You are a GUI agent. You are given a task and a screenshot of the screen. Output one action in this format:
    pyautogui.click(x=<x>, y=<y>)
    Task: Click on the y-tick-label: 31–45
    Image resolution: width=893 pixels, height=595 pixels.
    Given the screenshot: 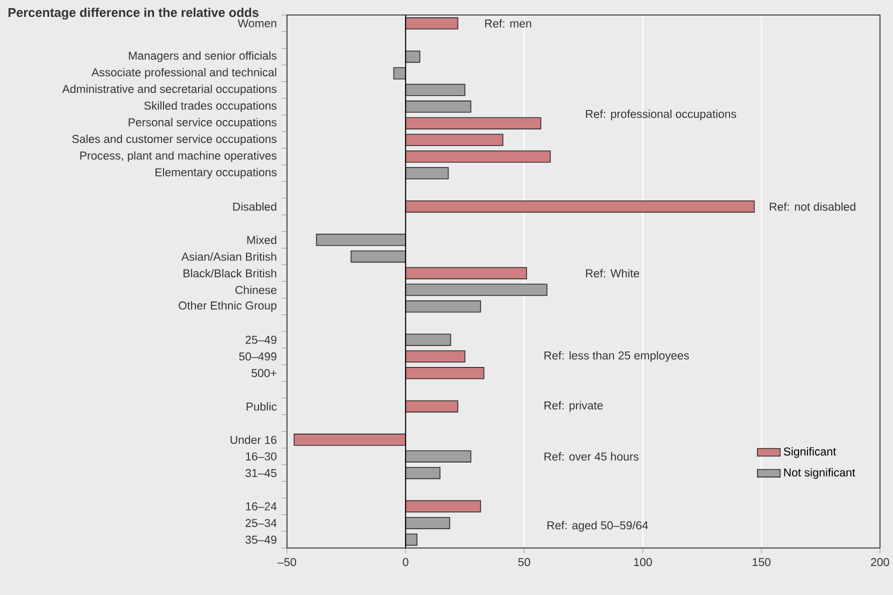 What is the action you would take?
    pyautogui.click(x=261, y=473)
    